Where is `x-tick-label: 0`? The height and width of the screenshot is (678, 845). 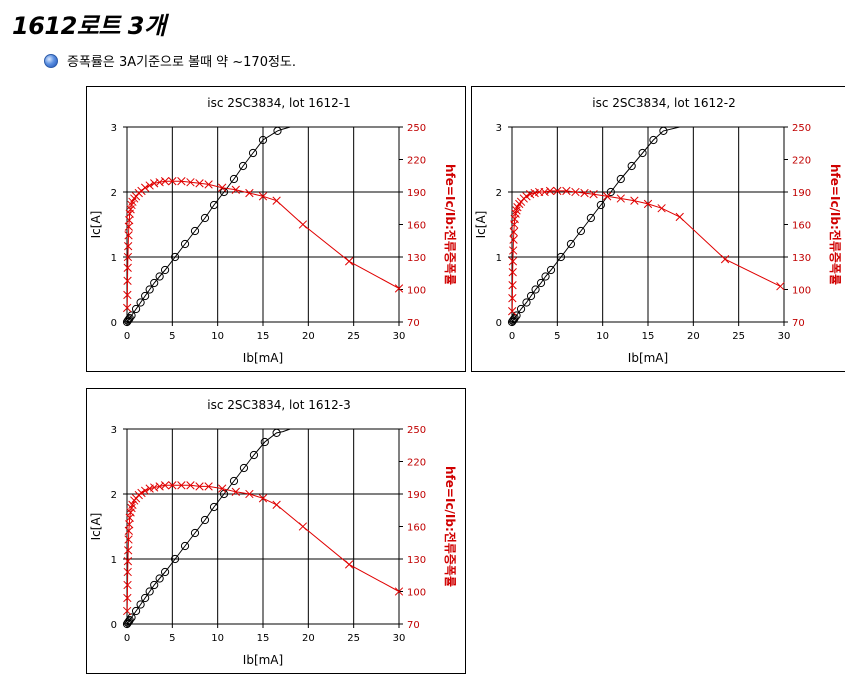
x-tick-label: 0 is located at coordinates (127, 336).